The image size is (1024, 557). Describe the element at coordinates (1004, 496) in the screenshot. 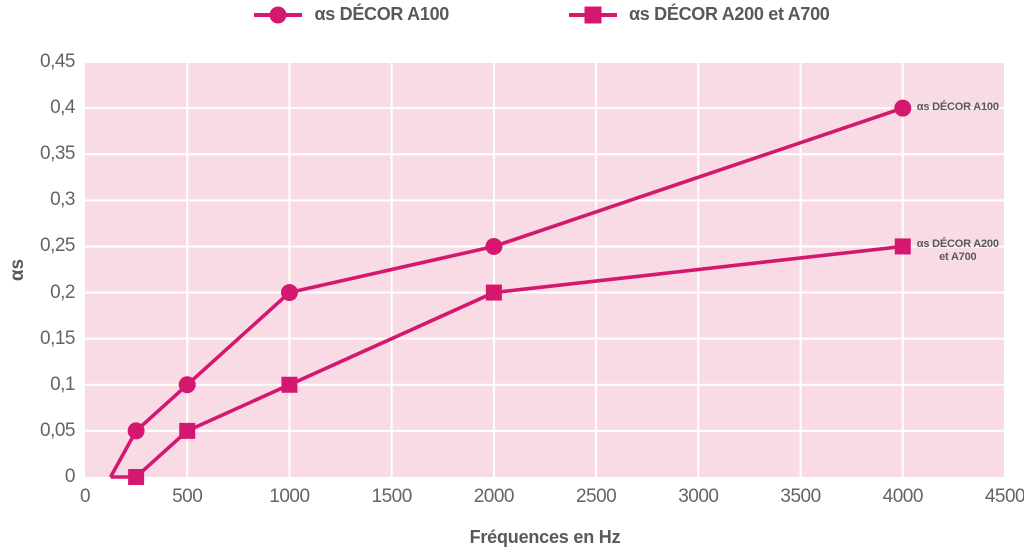

I see `x-tick-label: 4500` at that location.